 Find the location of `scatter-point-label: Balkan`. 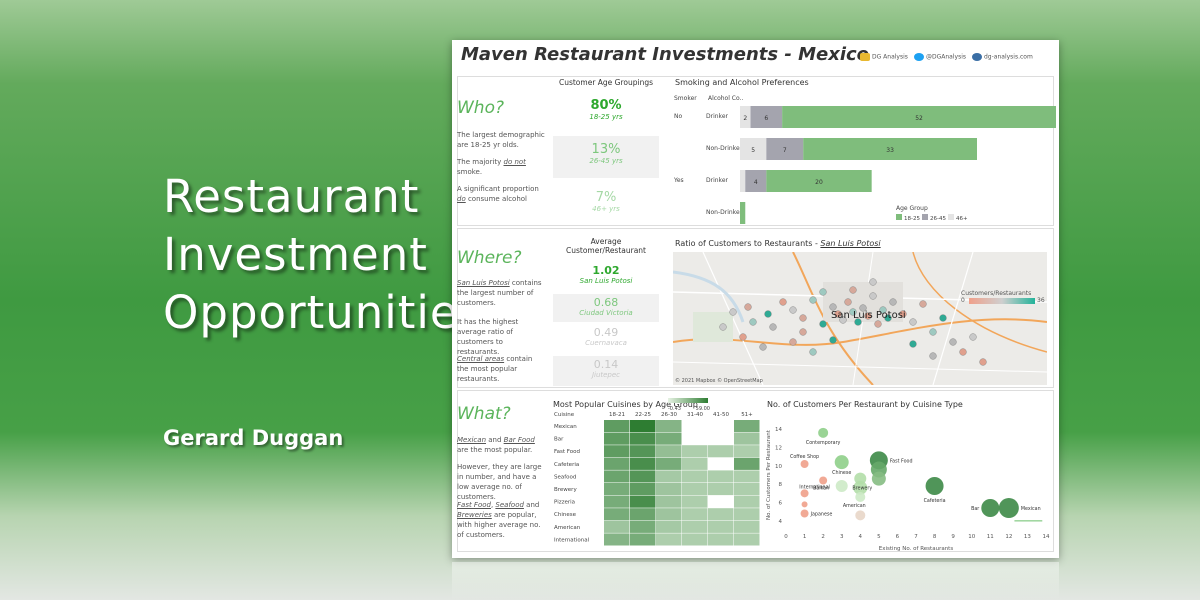

scatter-point-label: Balkan is located at coordinates (821, 489).